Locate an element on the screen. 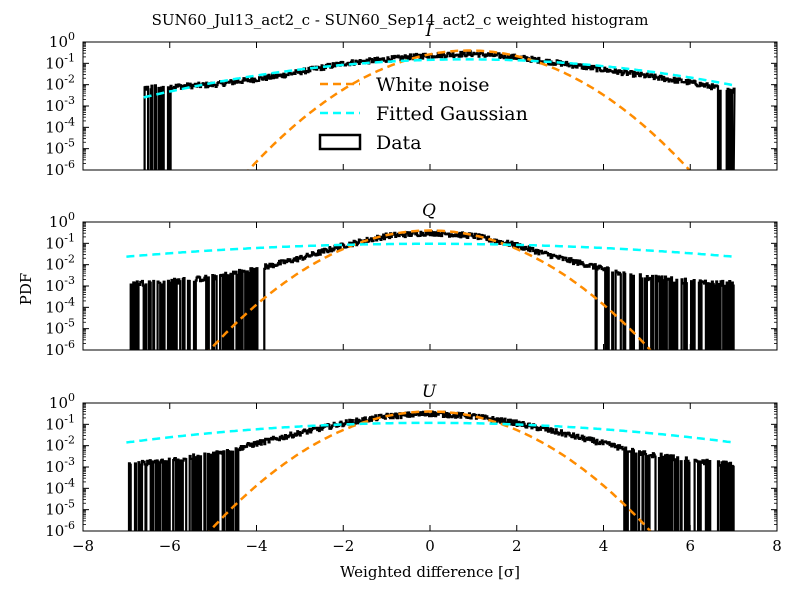 The width and height of the screenshot is (800, 600). x-tick-label: −4 is located at coordinates (256, 546).